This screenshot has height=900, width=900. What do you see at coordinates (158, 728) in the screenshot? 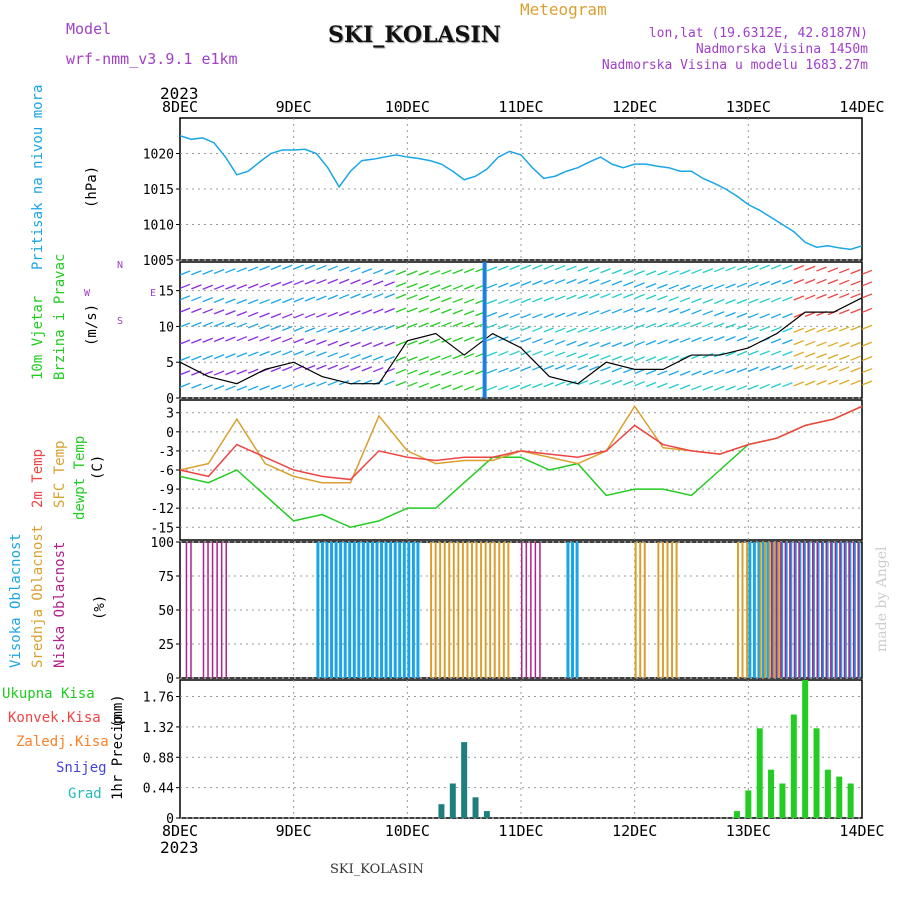
I see `ytick-label-precip: 1.32` at bounding box center [158, 728].